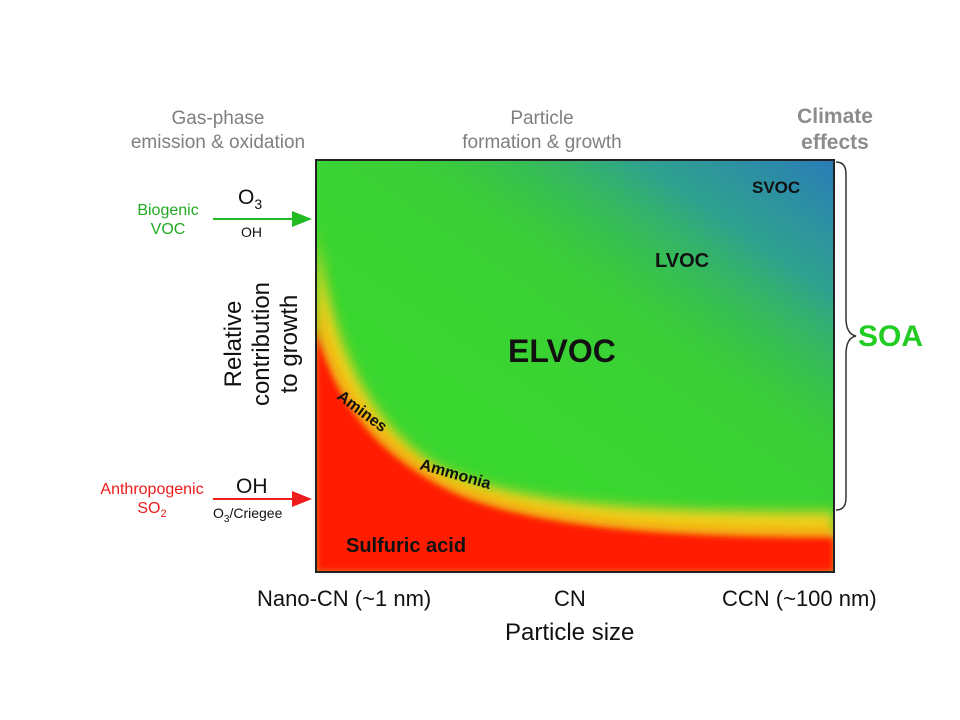  Describe the element at coordinates (218, 118) in the screenshot. I see `gas-phase-header-line1: Gas-phase` at that location.